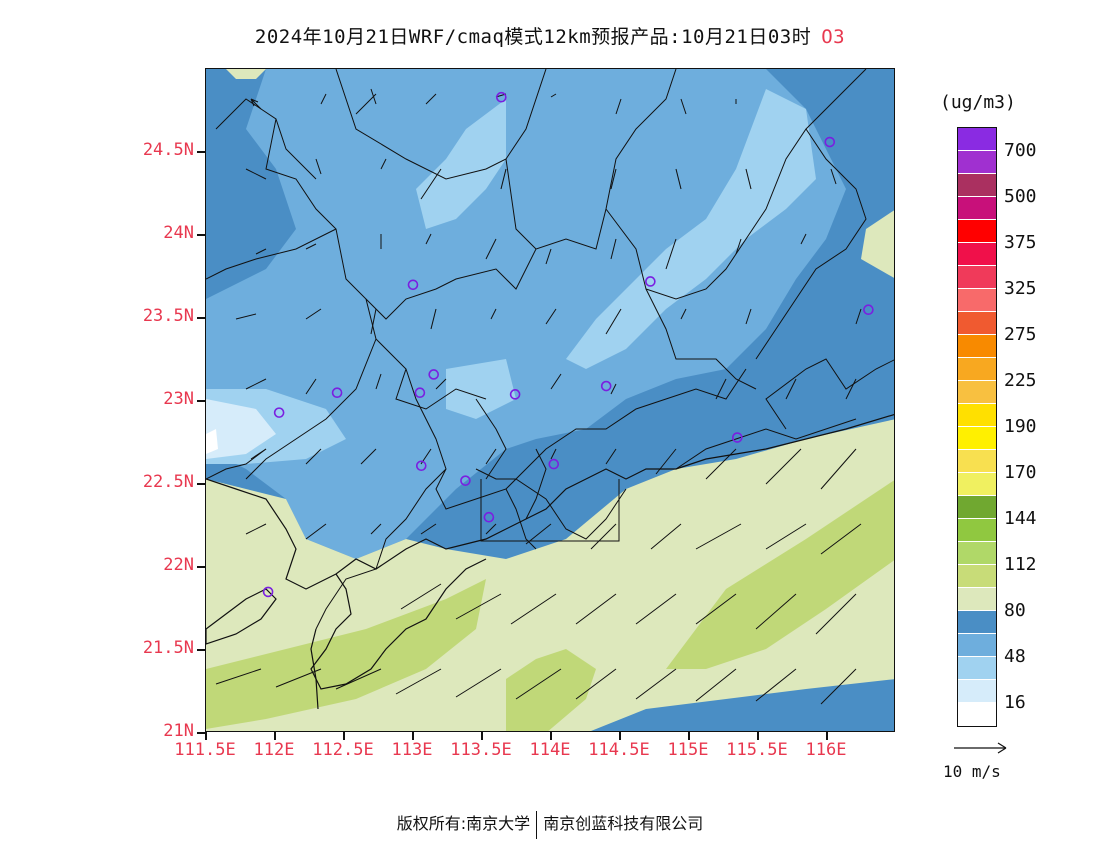  What do you see at coordinates (691, 229) in the screenshot?
I see `field-level-32-east` at bounding box center [691, 229].